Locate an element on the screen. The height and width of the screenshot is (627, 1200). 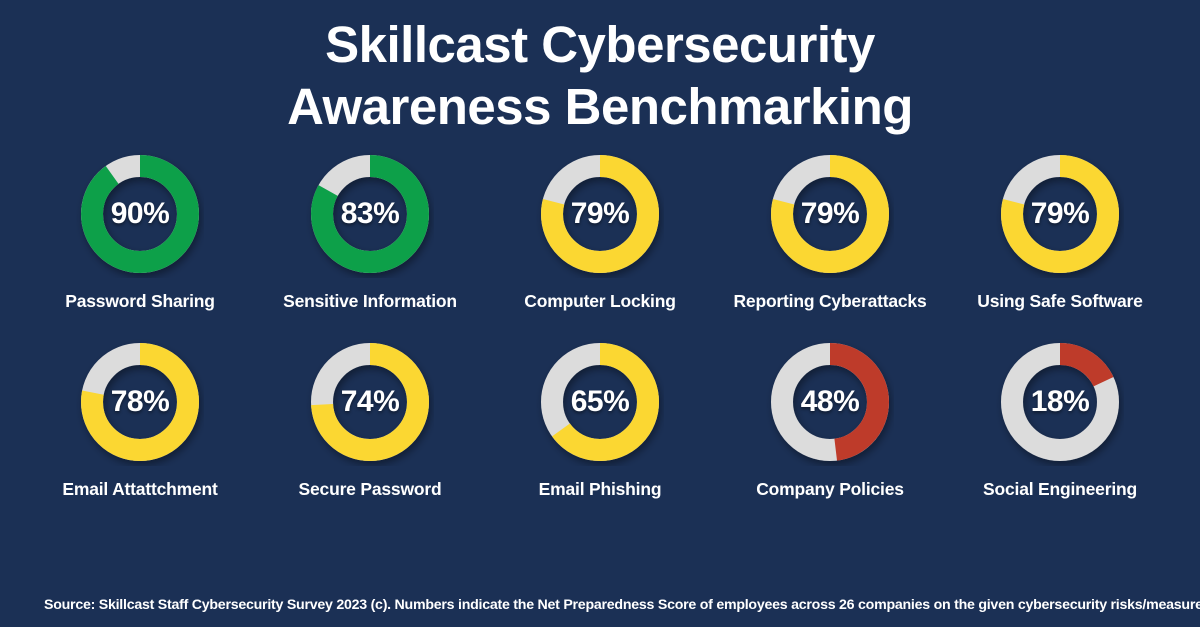
donut-svg-email-attattchment is located at coordinates (140, 402).